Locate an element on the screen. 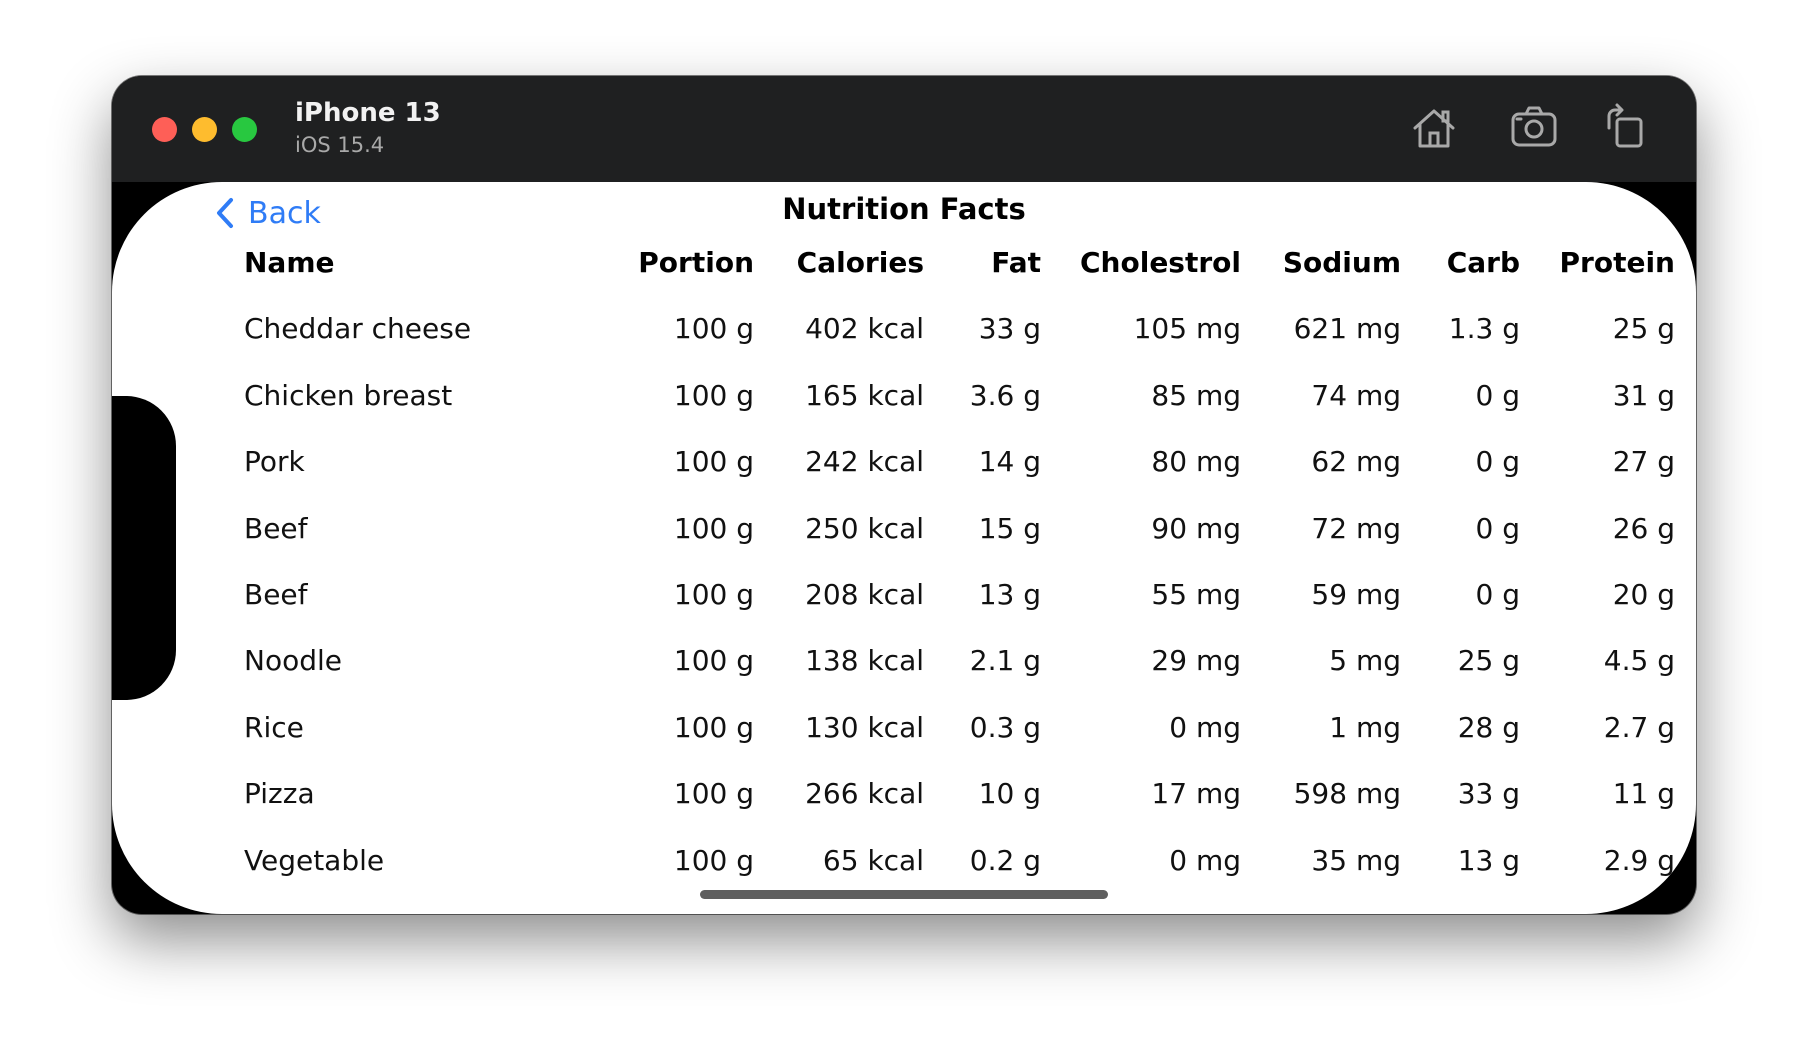  cell-fat: 0.2 g is located at coordinates (1005, 860).